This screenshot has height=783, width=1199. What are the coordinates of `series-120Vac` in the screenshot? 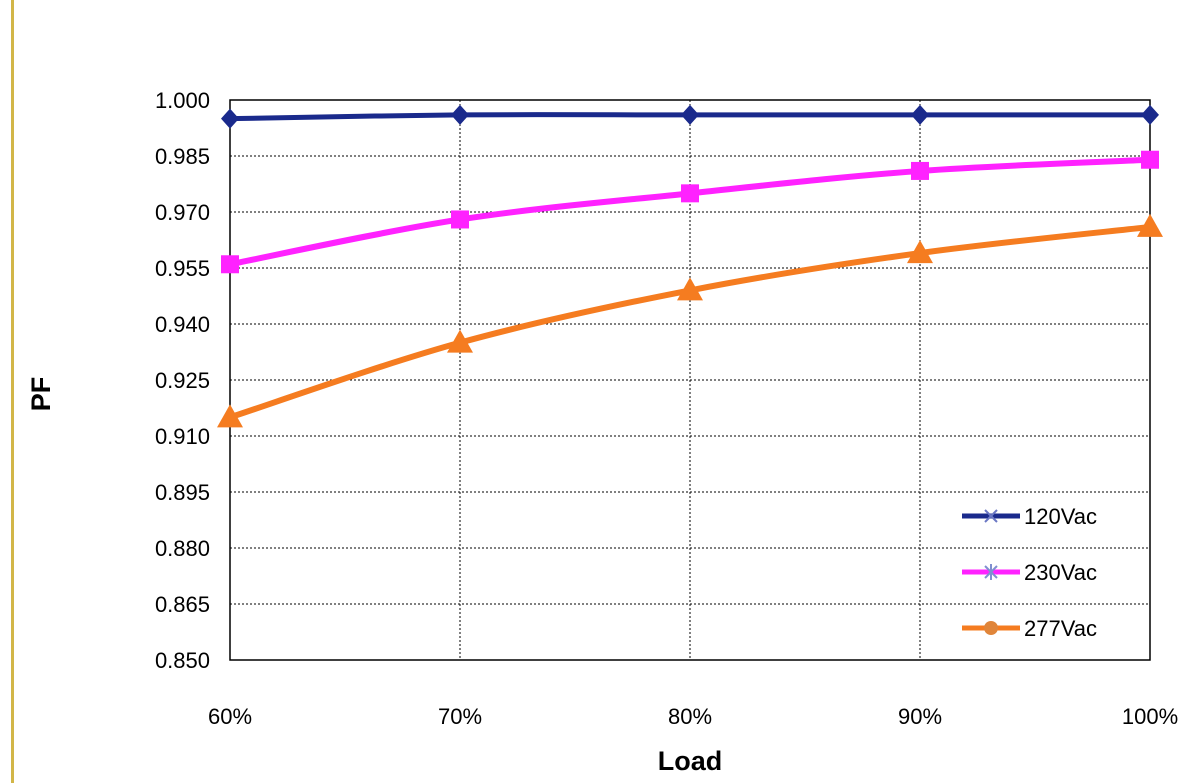 It's located at (690, 116).